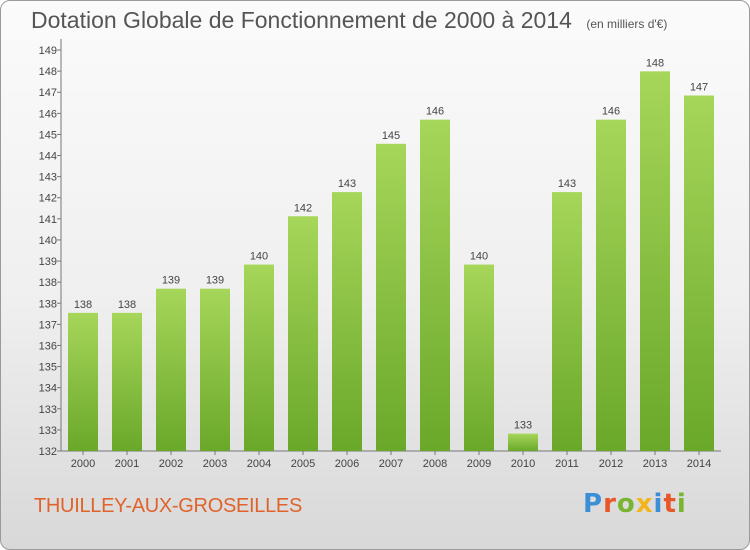  Describe the element at coordinates (435, 464) in the screenshot. I see `x-tick-label: 2008` at that location.